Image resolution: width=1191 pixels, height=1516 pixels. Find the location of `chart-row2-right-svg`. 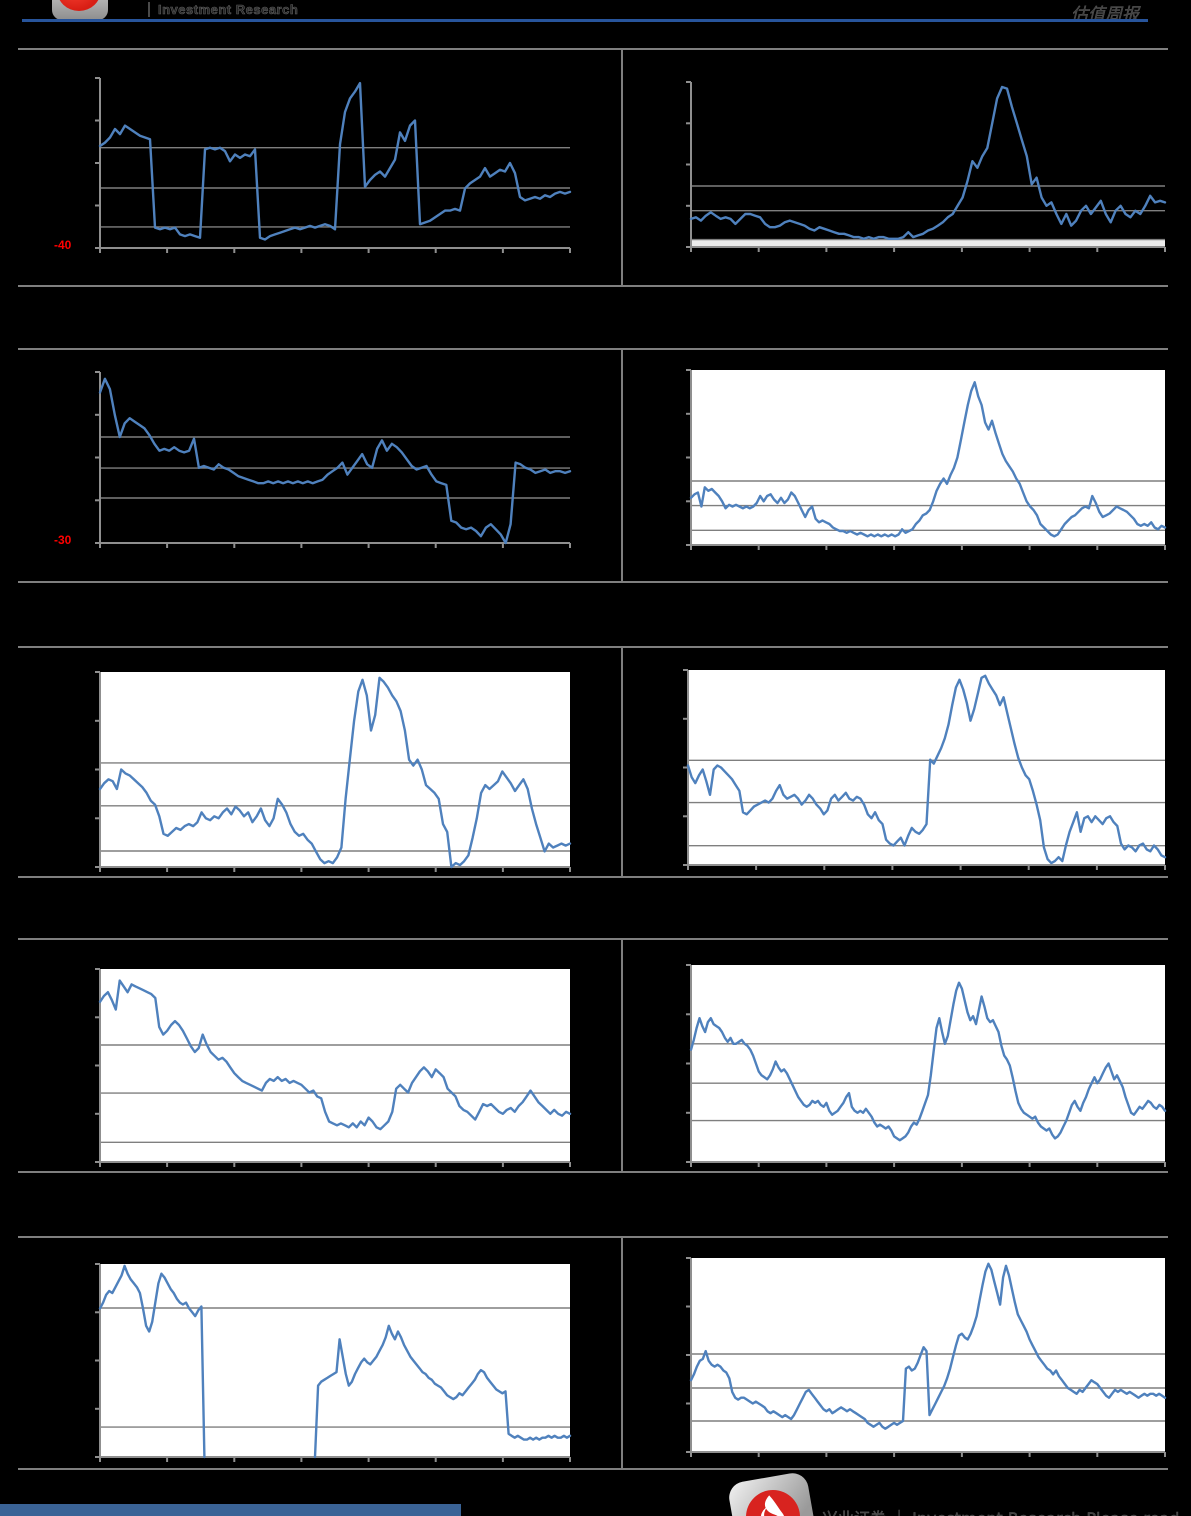

chart-row2-right-svg is located at coordinates (926, 459).